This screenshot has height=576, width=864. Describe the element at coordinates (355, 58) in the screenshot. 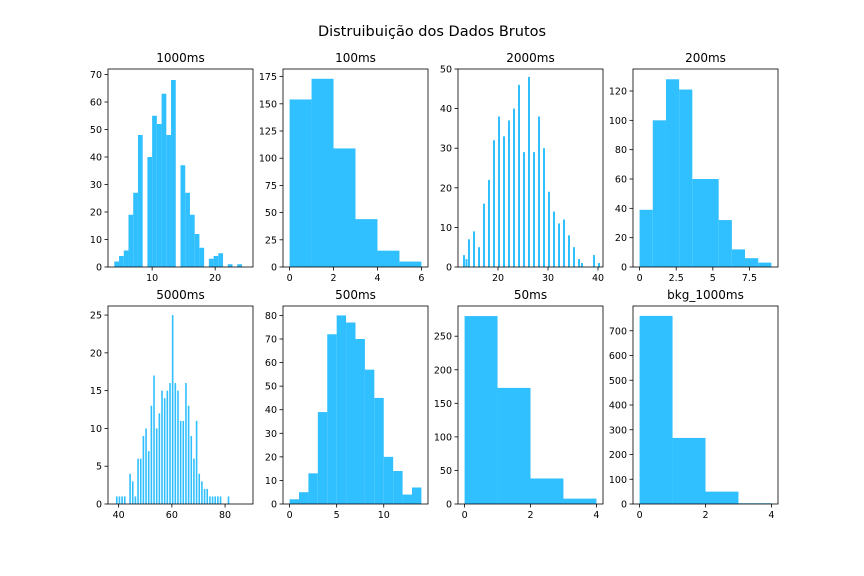

I see `subplot-title: 100ms` at that location.